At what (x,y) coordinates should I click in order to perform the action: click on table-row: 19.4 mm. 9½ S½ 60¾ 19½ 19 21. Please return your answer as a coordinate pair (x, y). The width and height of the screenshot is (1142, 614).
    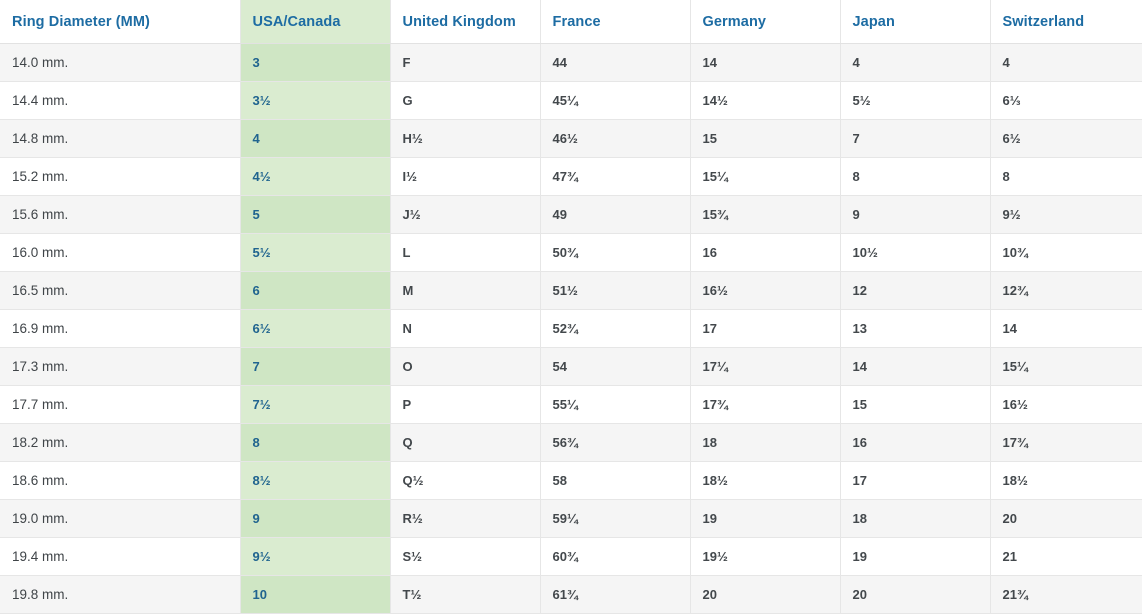
    Looking at the image, I should click on (571, 556).